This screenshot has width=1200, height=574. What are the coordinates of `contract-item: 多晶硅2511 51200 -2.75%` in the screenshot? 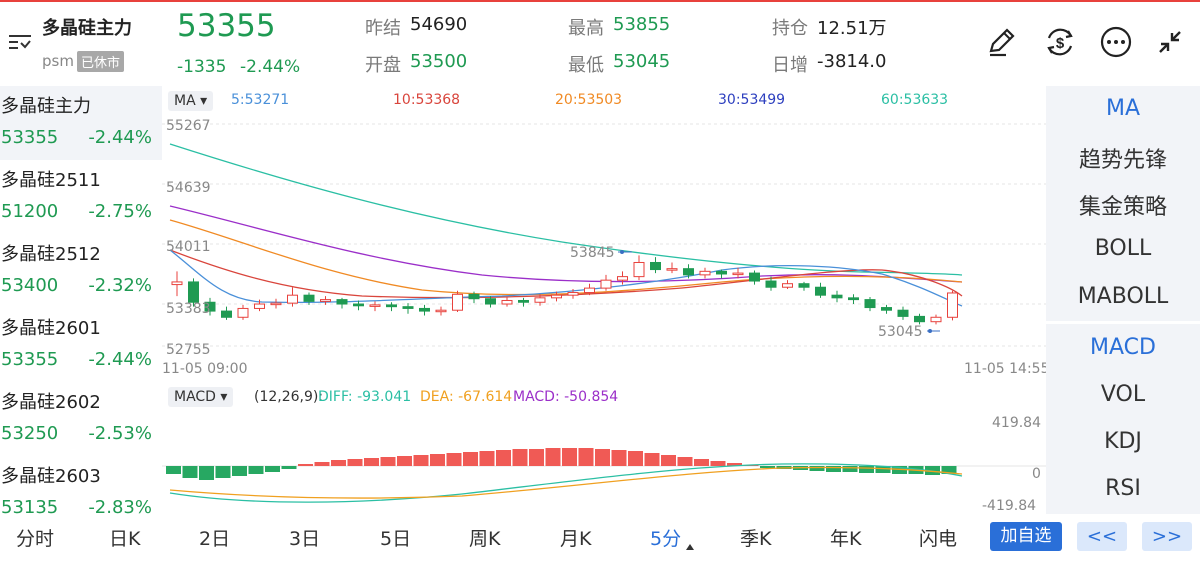 It's located at (81, 197).